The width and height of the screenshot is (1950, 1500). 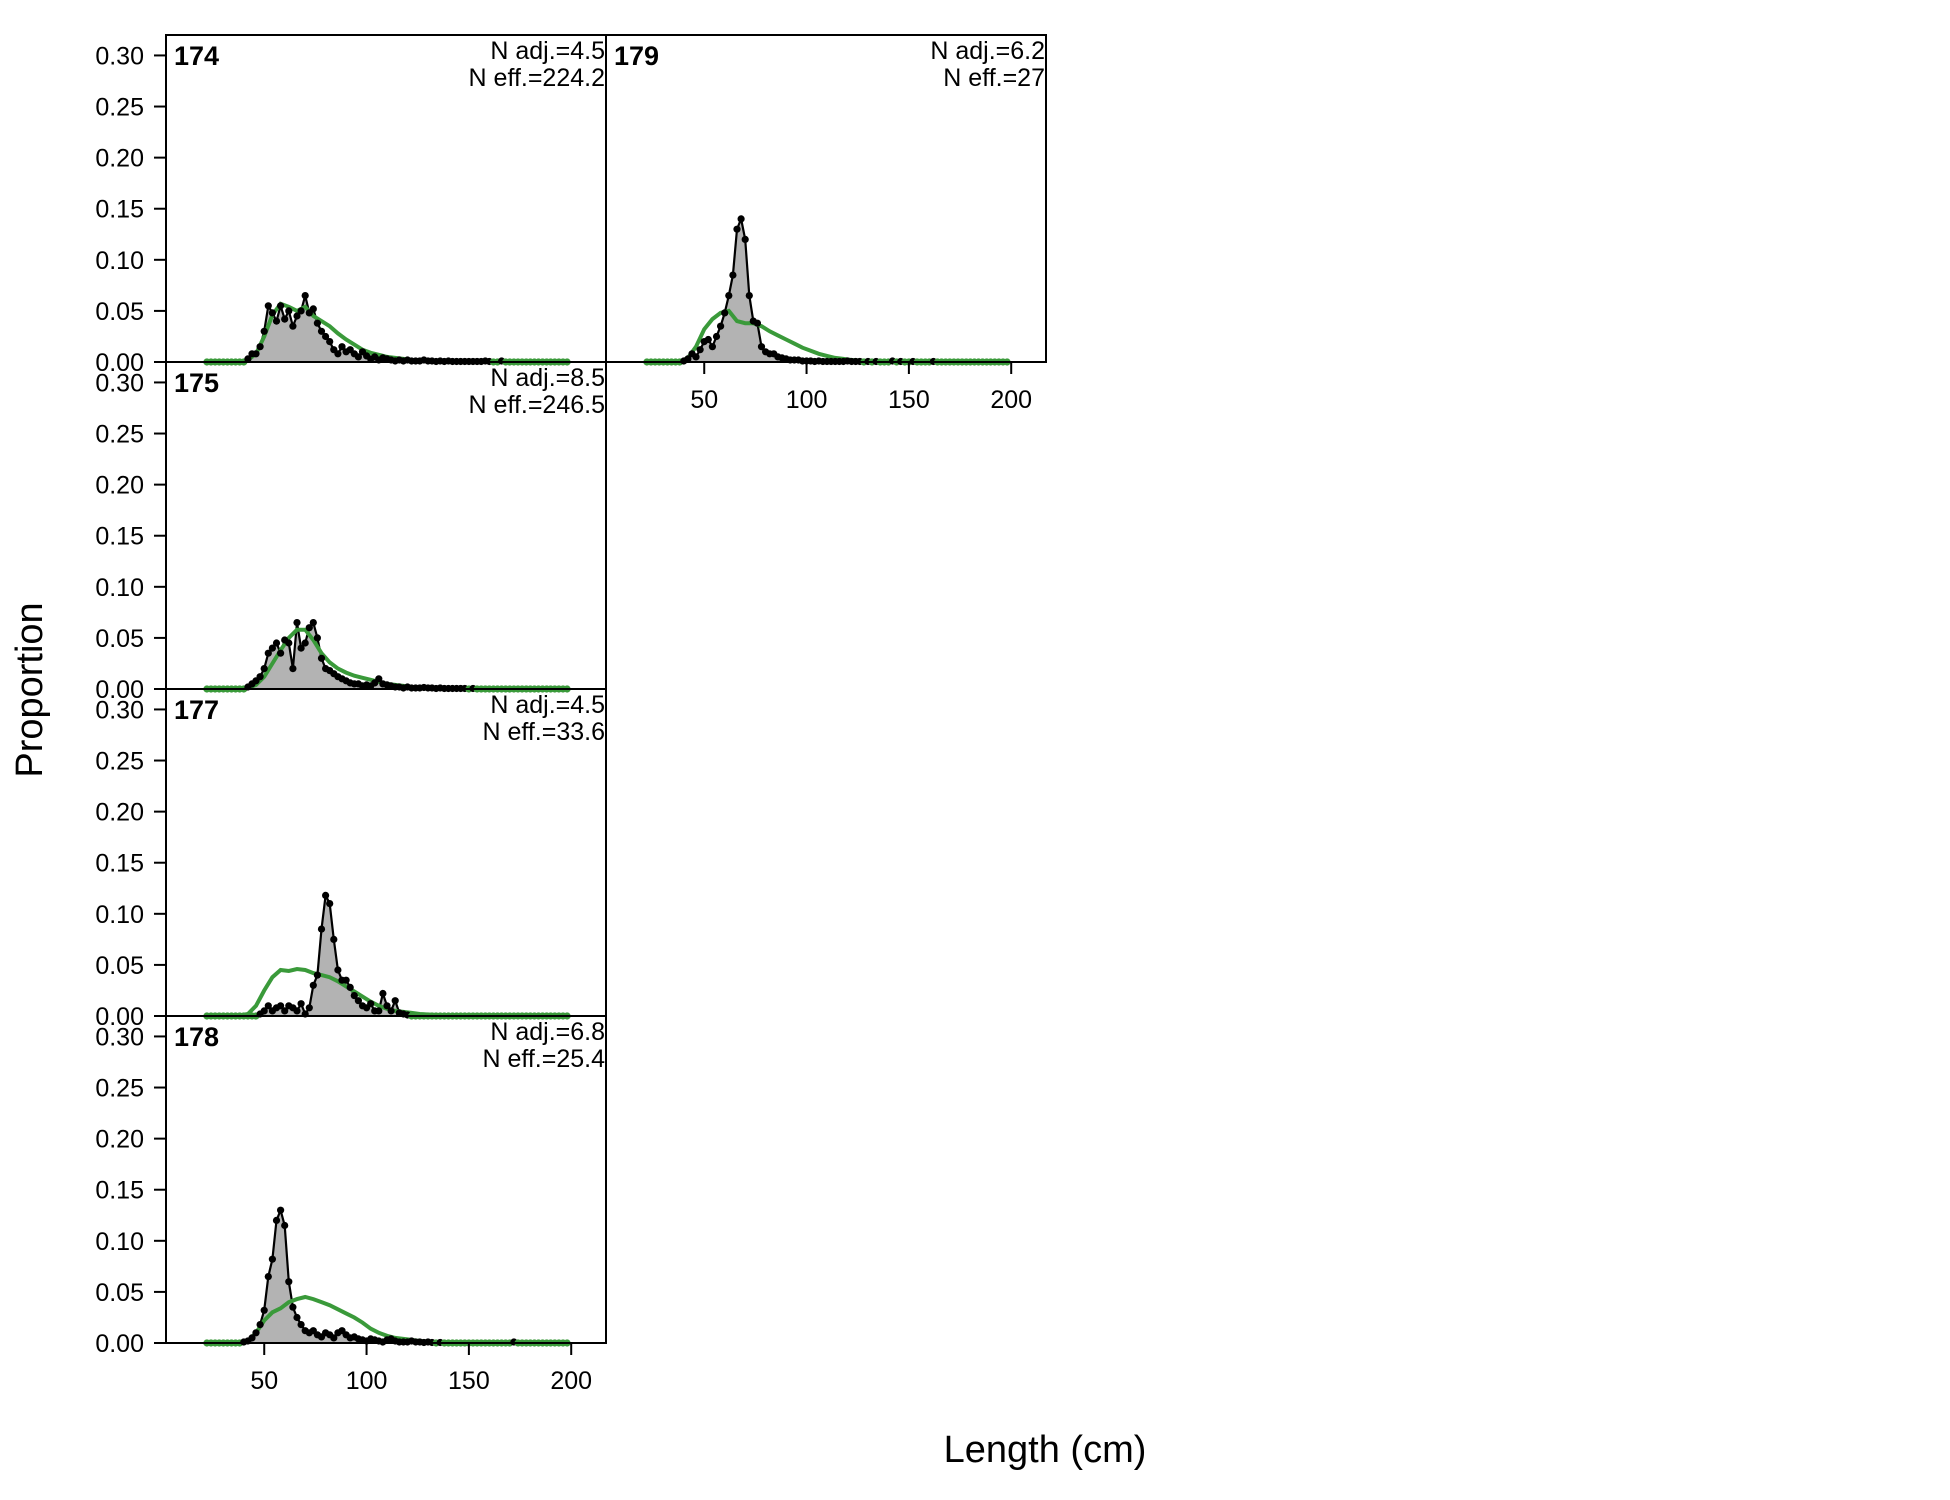 What do you see at coordinates (909, 400) in the screenshot?
I see `x-tick-label: 150` at bounding box center [909, 400].